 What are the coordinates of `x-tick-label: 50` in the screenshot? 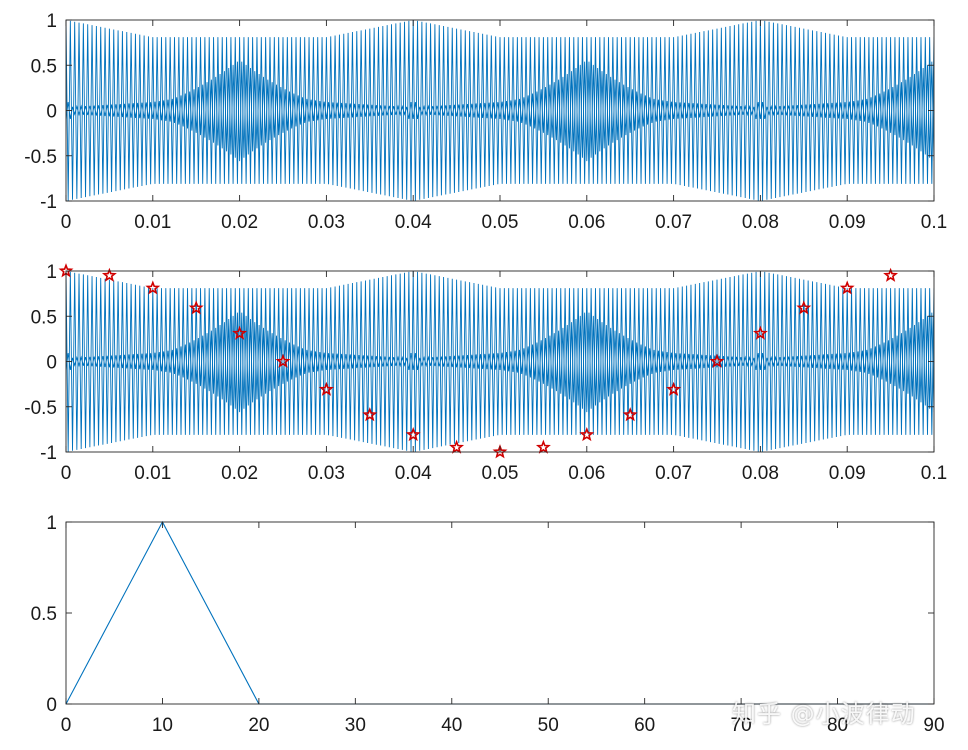 It's located at (548, 725).